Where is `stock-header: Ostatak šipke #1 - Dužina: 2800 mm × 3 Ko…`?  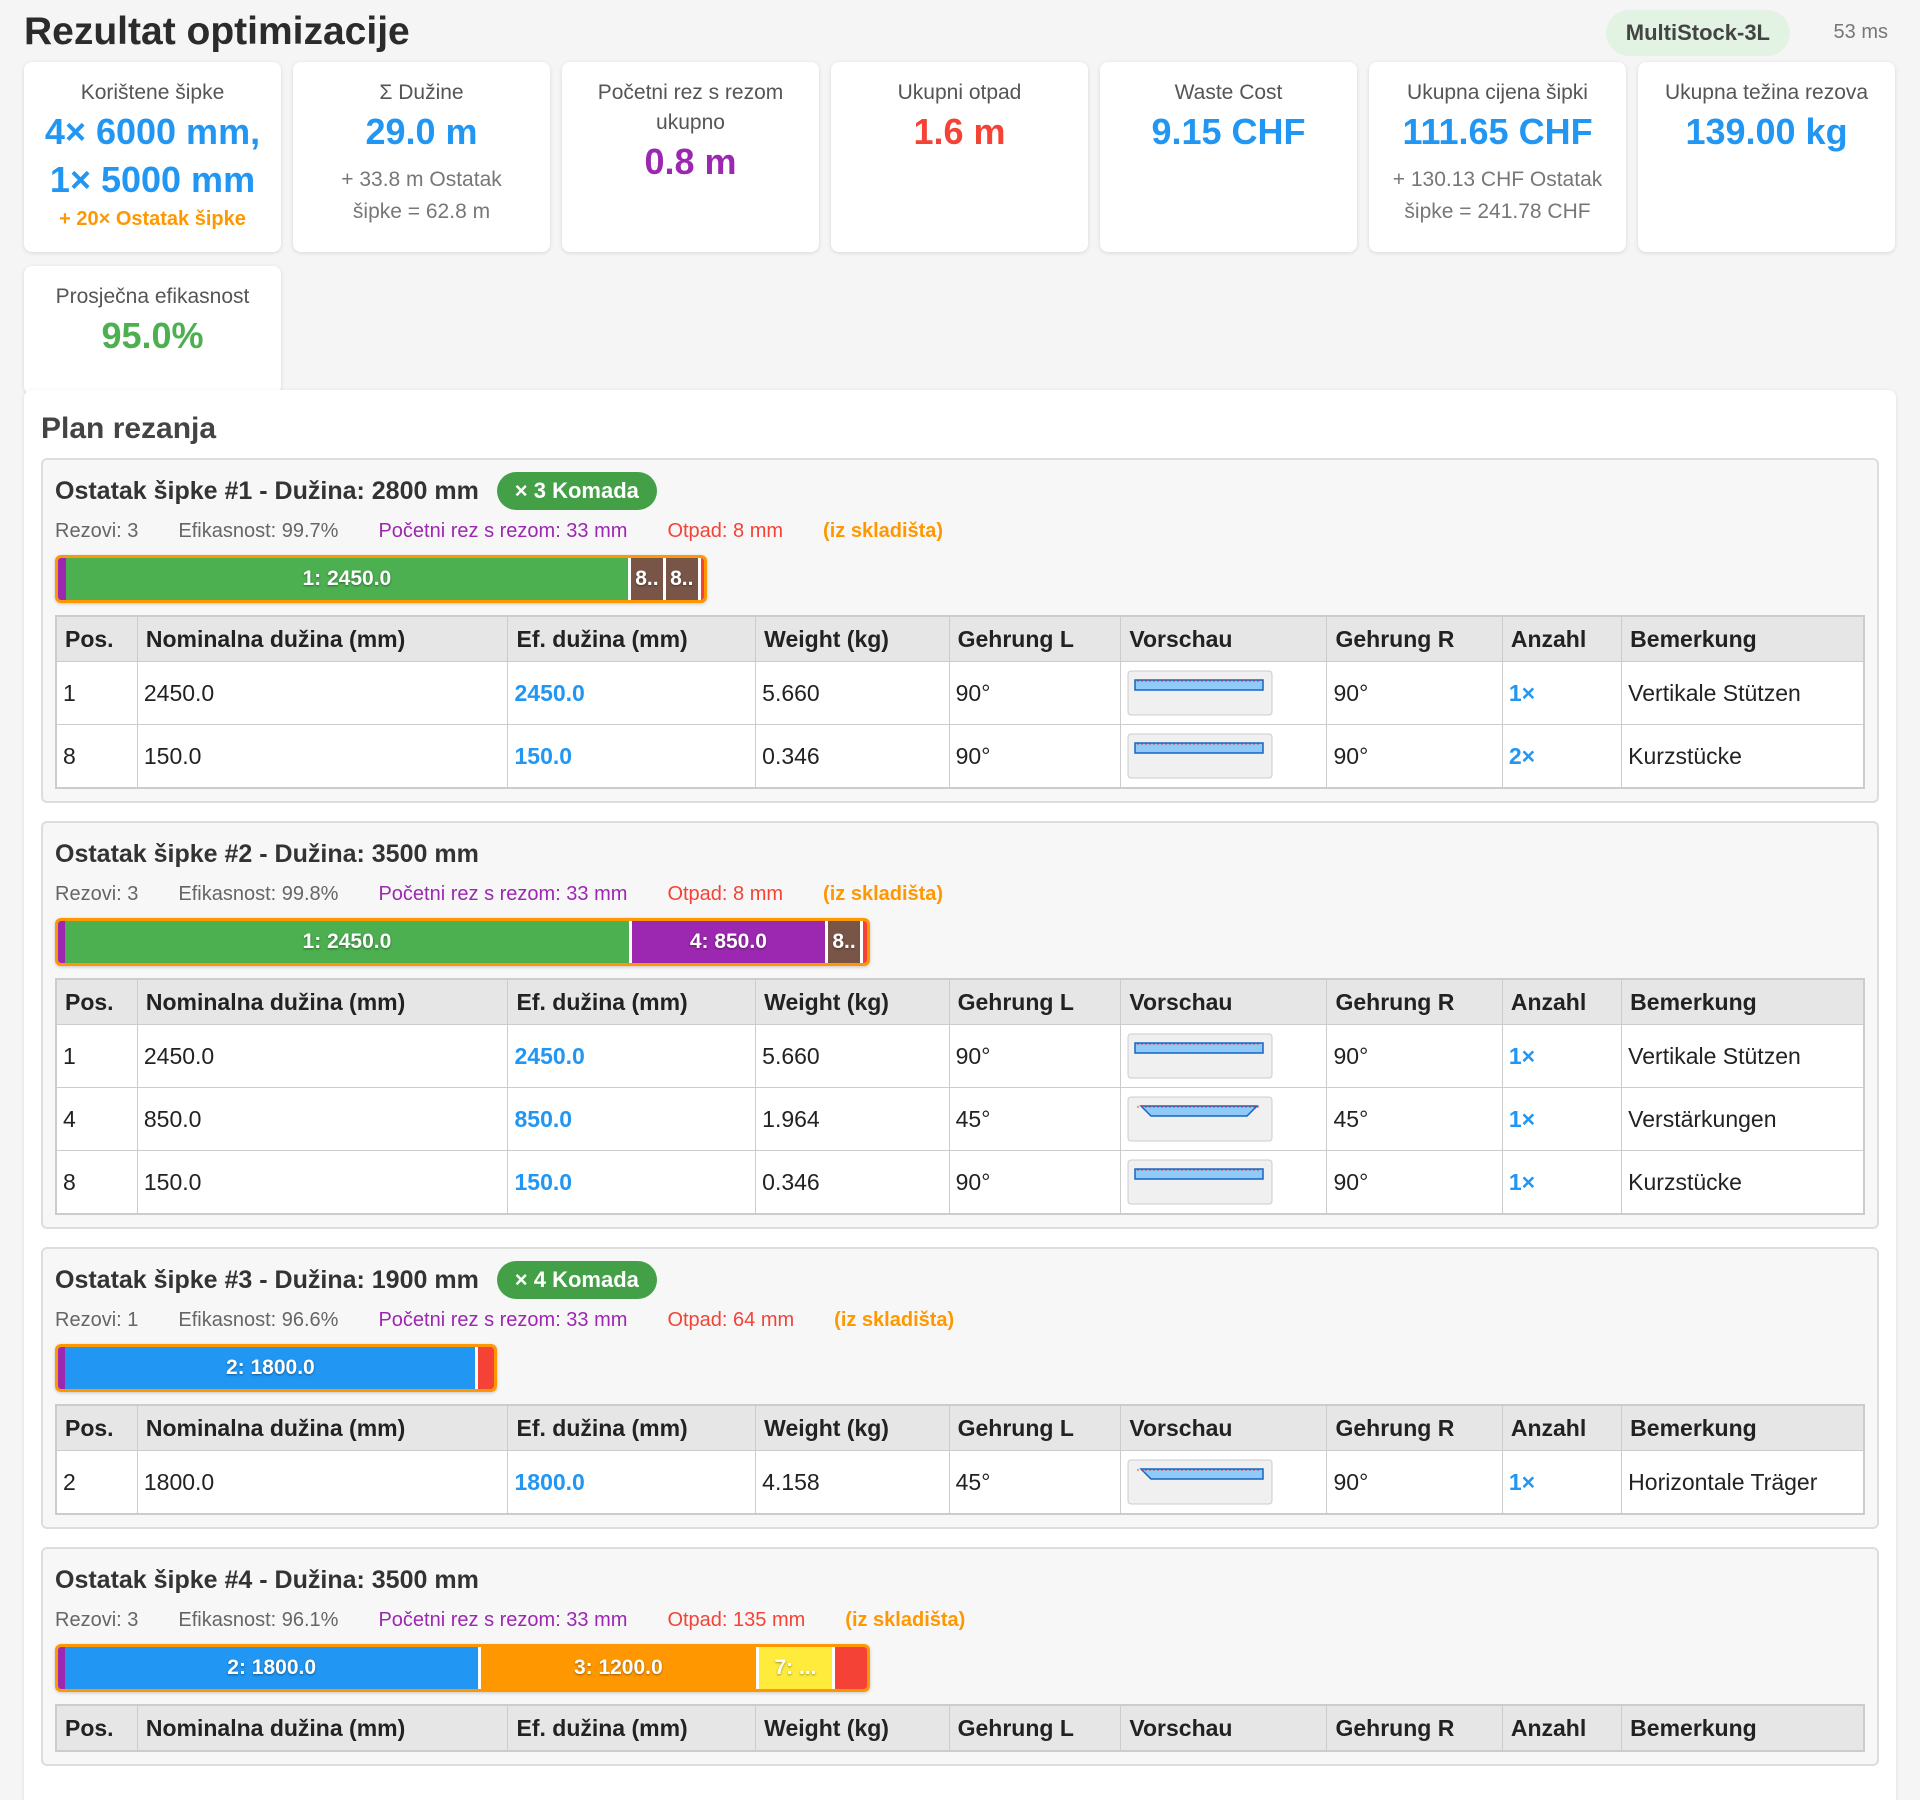
stock-header: Ostatak šipke #1 - Dužina: 2800 mm × 3 Ko… is located at coordinates (960, 491).